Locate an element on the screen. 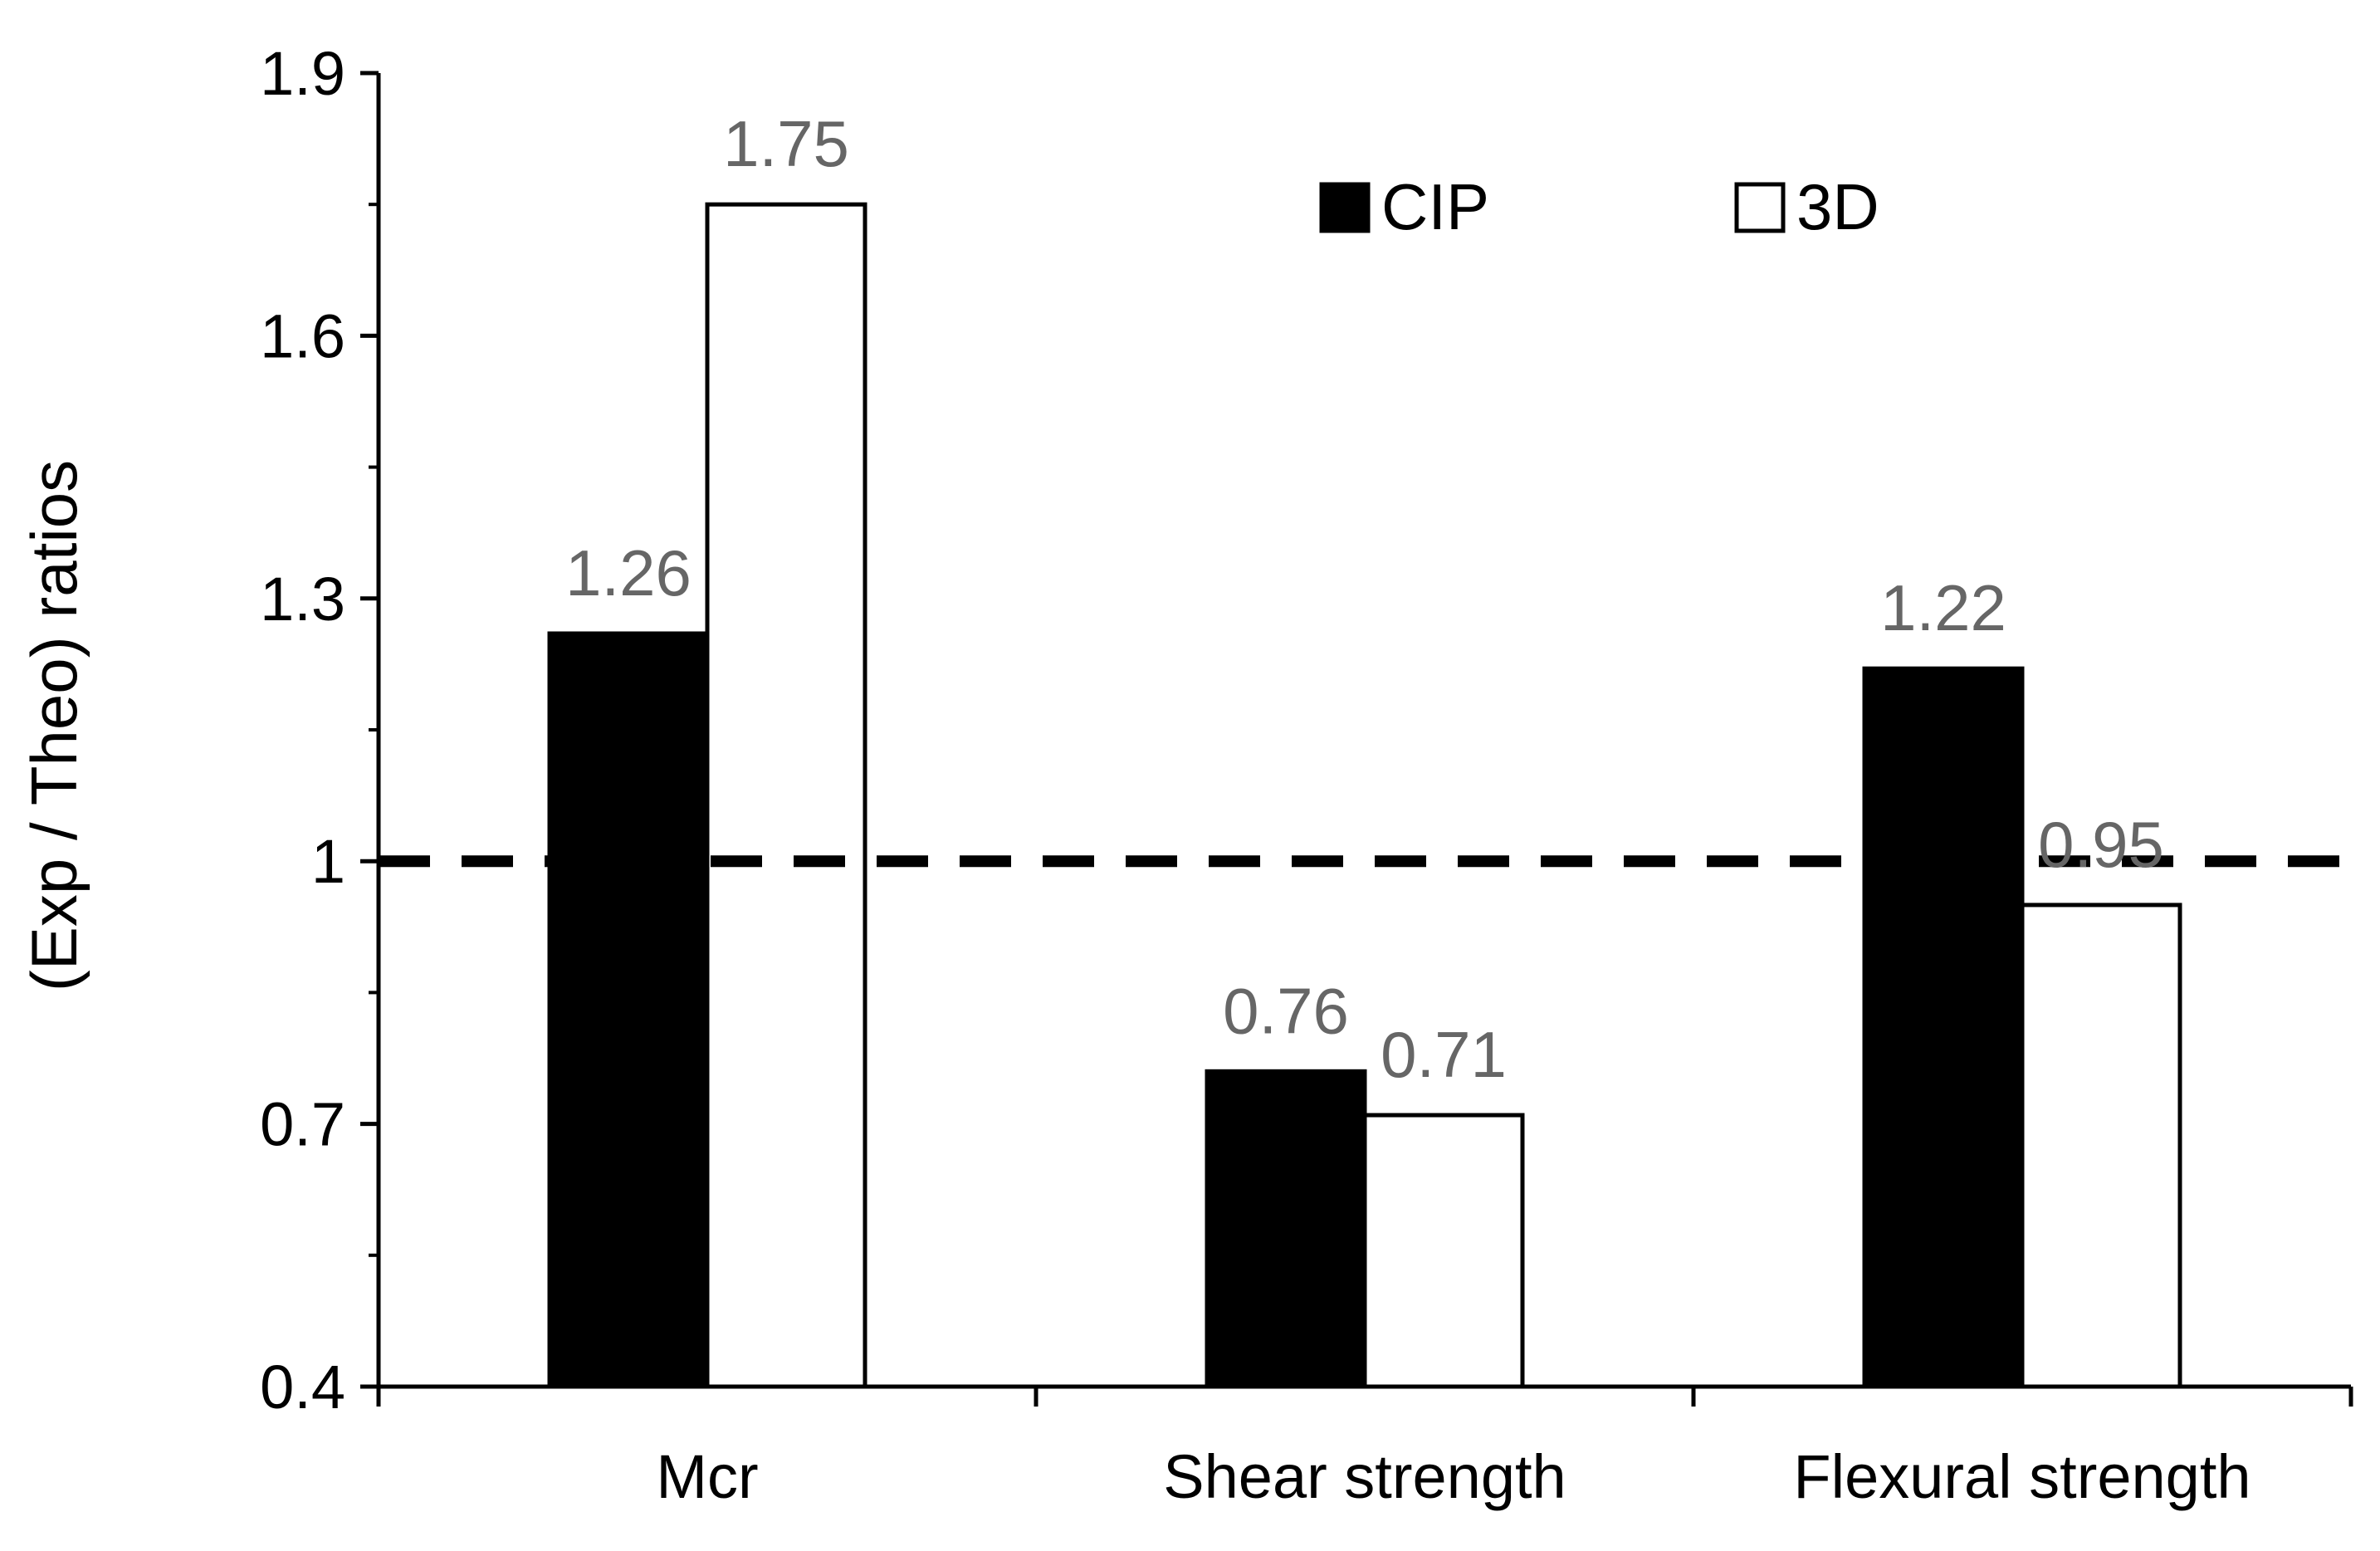 The height and width of the screenshot is (1551, 2380). y-tick-label: 0.7 is located at coordinates (302, 1125).